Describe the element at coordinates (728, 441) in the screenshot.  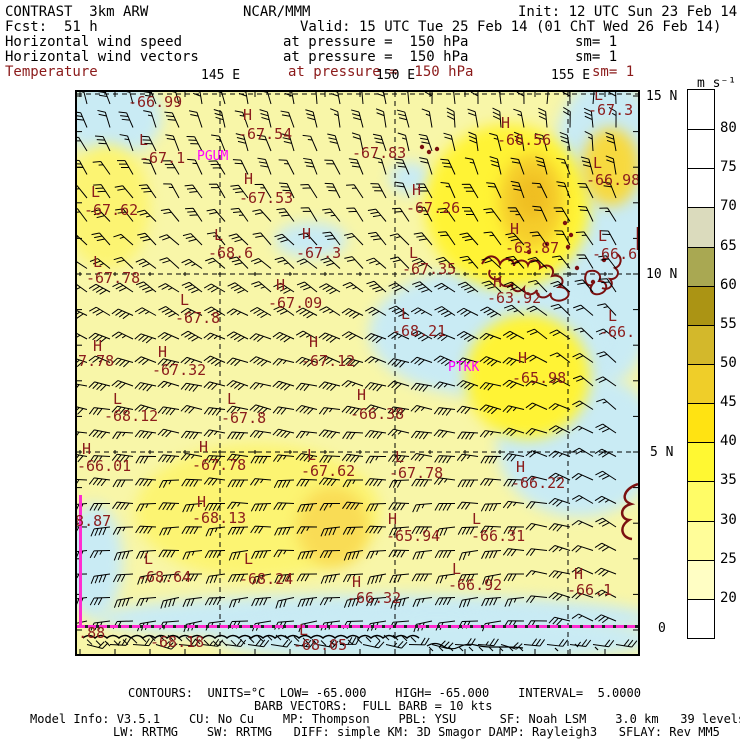
I see `colorbar-tick-label: 40` at that location.